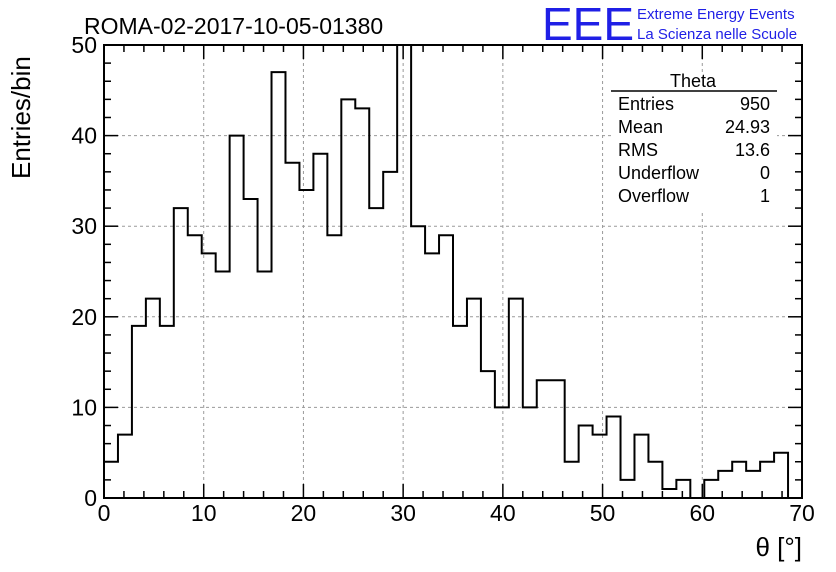 The height and width of the screenshot is (572, 836). Describe the element at coordinates (503, 513) in the screenshot. I see `x-tick-label: 40` at that location.